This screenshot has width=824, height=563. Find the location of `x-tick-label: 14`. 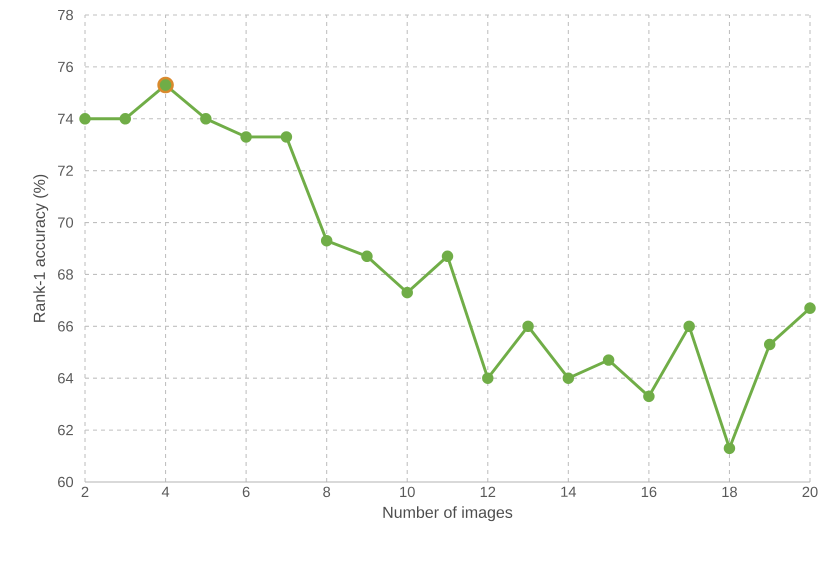

x-tick-label: 14 is located at coordinates (568, 491).